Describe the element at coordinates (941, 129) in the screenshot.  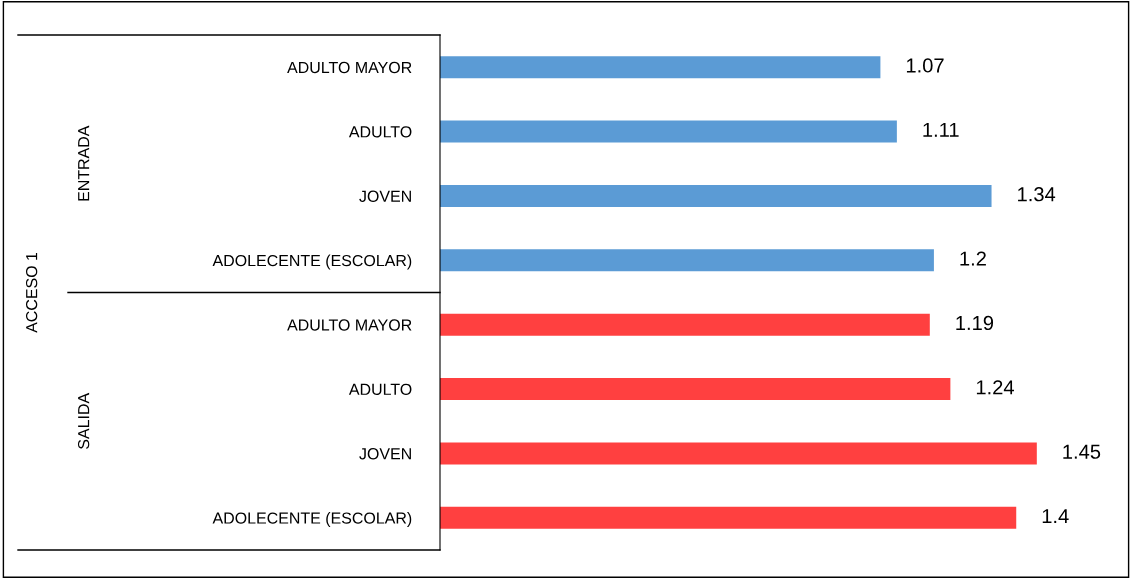
I see `data-label: 1.11` at that location.